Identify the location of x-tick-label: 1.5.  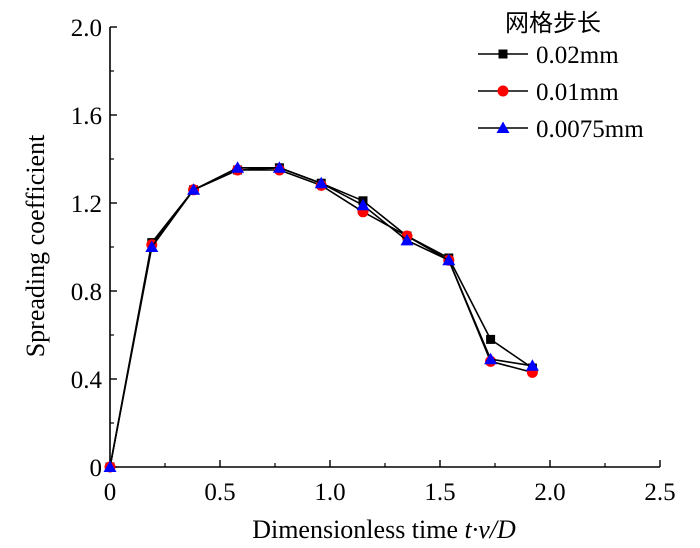
(439, 492).